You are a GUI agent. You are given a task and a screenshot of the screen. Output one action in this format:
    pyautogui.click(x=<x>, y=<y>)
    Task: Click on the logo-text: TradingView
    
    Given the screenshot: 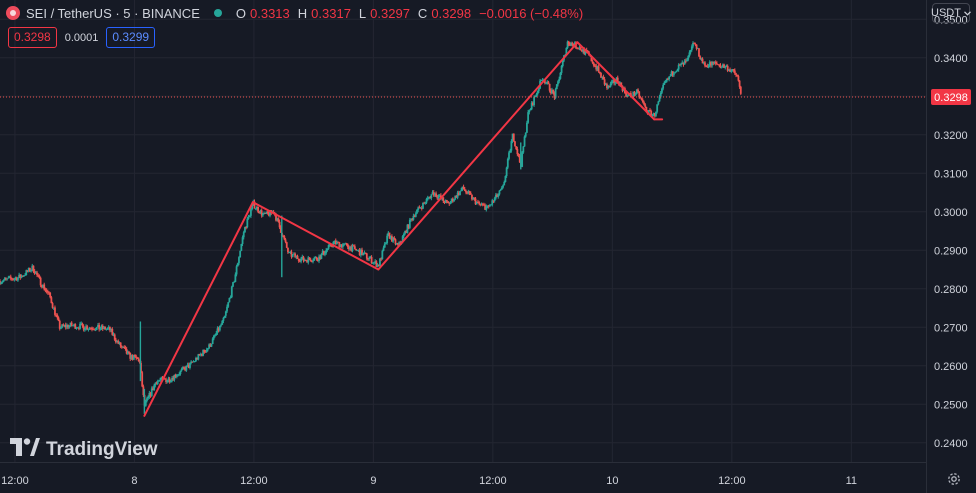 What is the action you would take?
    pyautogui.click(x=102, y=449)
    